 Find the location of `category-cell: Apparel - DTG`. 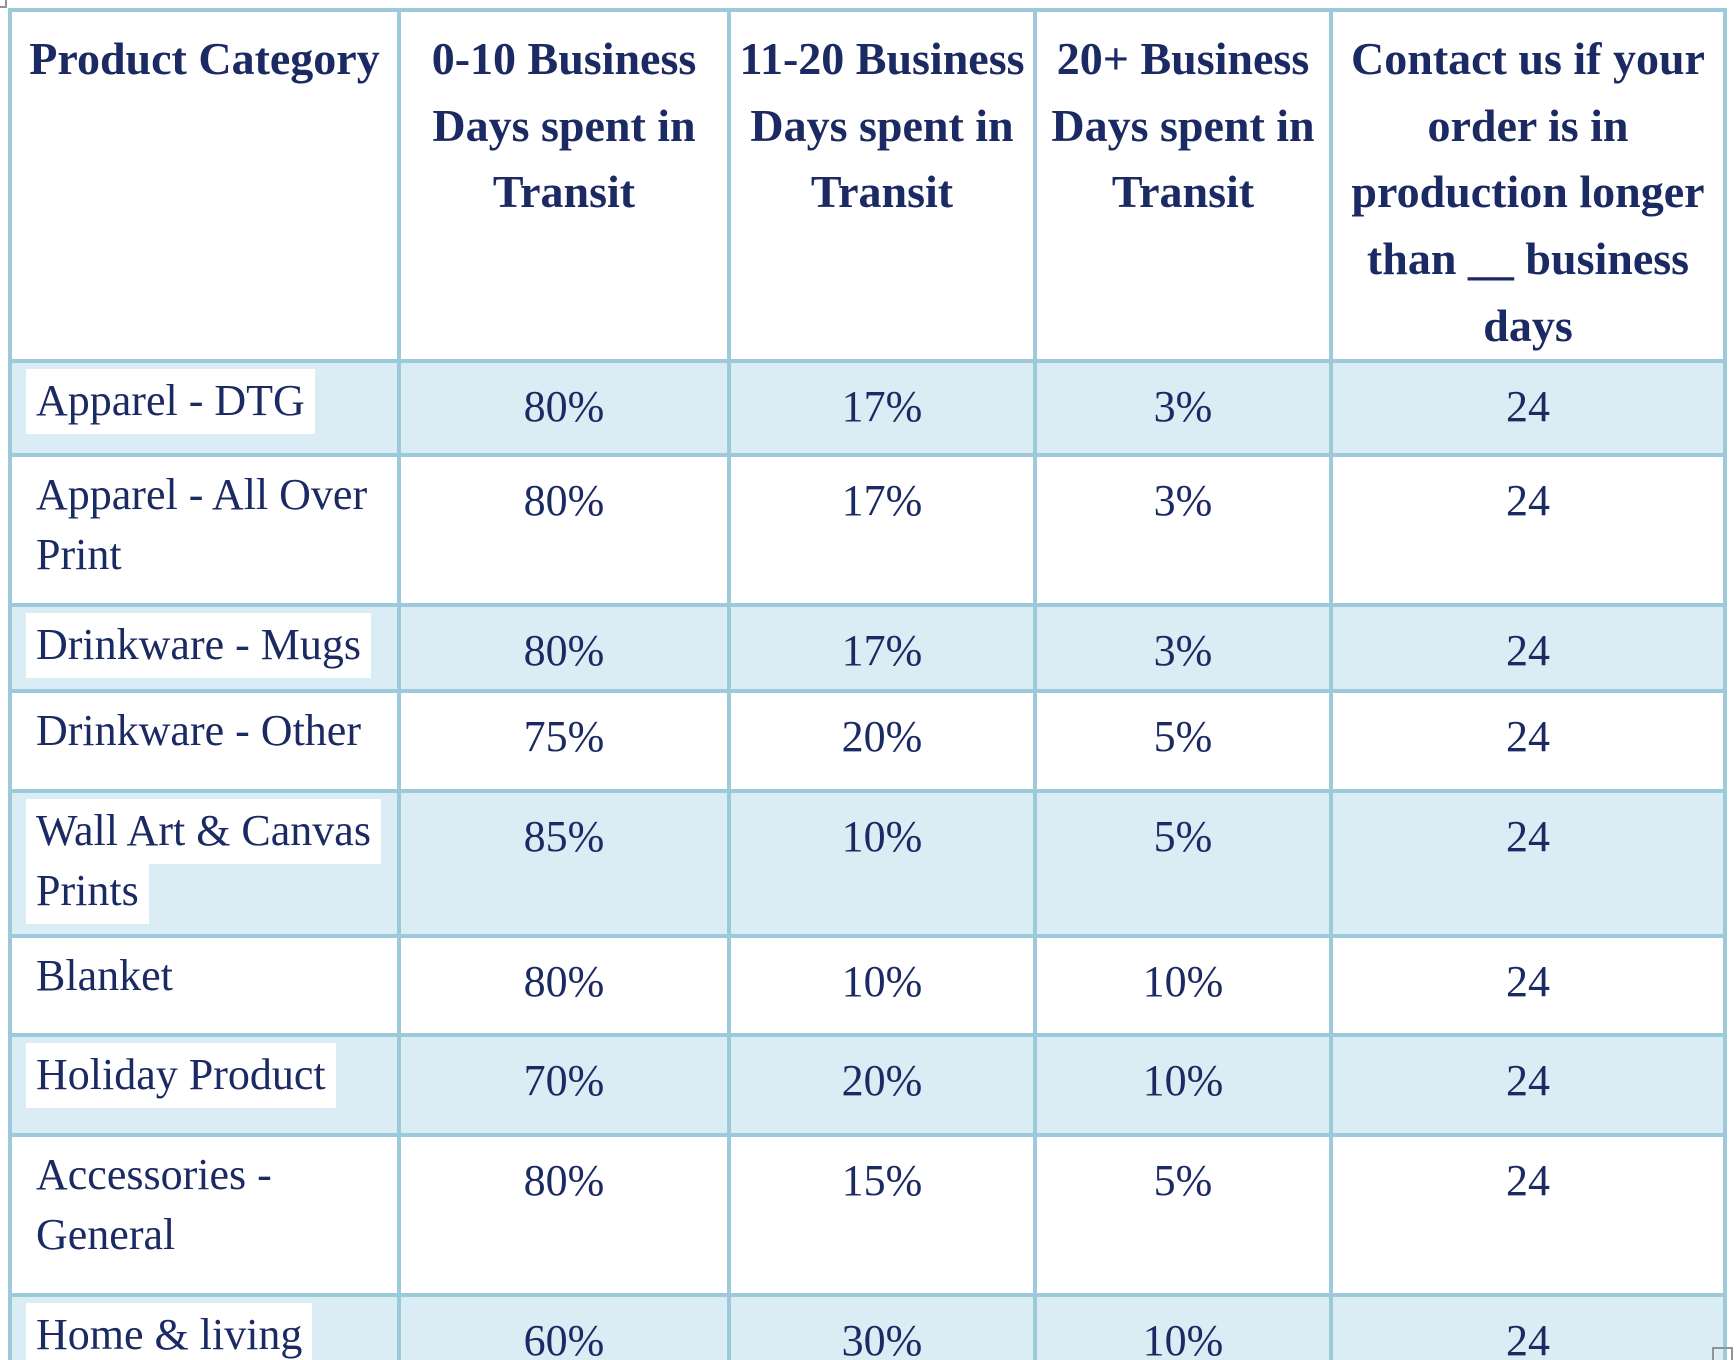

category-cell: Apparel - DTG is located at coordinates (204, 408).